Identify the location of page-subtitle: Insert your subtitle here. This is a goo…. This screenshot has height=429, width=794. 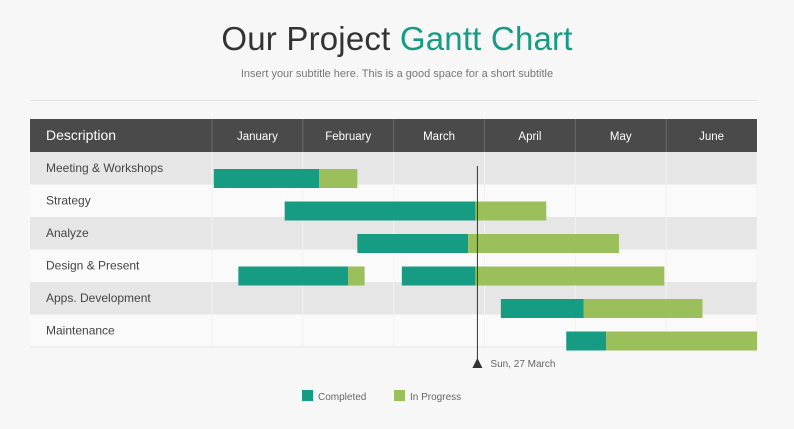
(397, 74).